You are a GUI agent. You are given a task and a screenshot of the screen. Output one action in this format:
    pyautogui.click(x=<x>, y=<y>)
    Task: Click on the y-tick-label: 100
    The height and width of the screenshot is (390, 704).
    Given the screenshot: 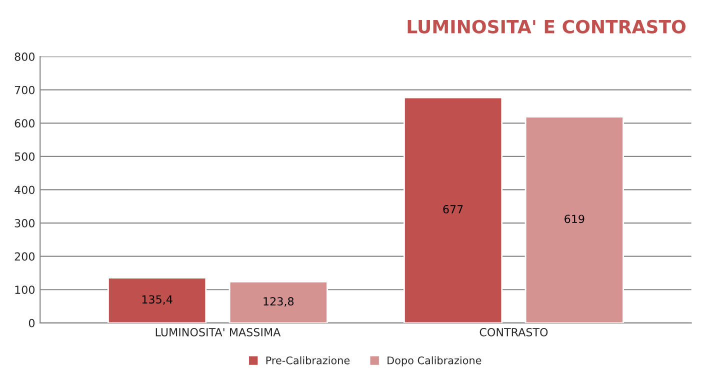 What is the action you would take?
    pyautogui.click(x=25, y=290)
    